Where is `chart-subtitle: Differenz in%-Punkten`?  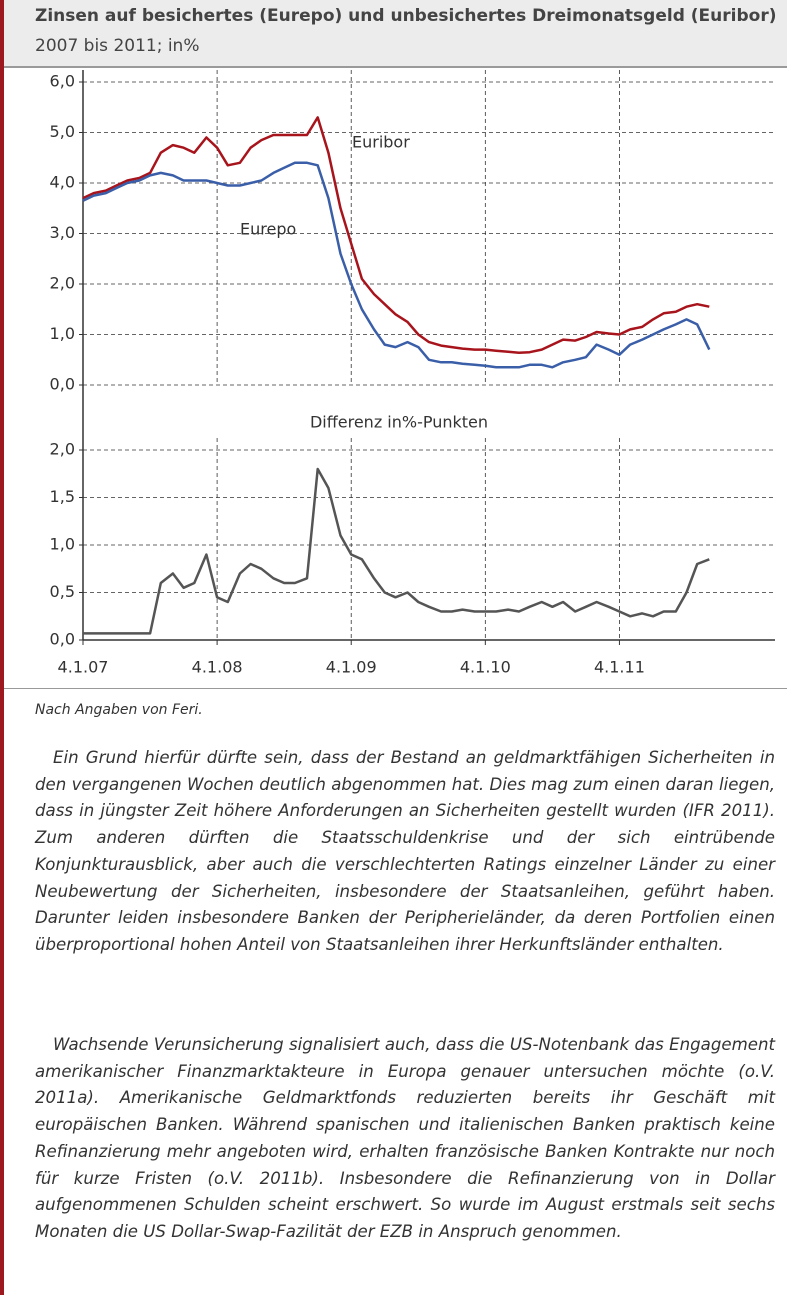
chart-subtitle: Differenz in%-Punkten is located at coordinates (399, 422).